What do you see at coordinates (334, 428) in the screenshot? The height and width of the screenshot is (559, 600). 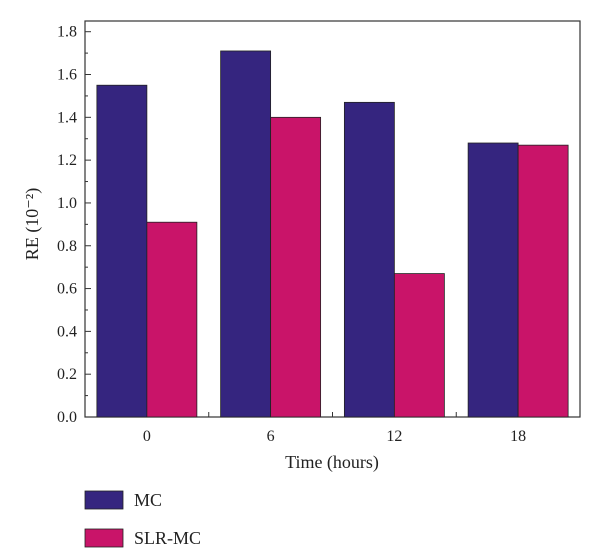 I see `x-axis: 0 6 12 18` at bounding box center [334, 428].